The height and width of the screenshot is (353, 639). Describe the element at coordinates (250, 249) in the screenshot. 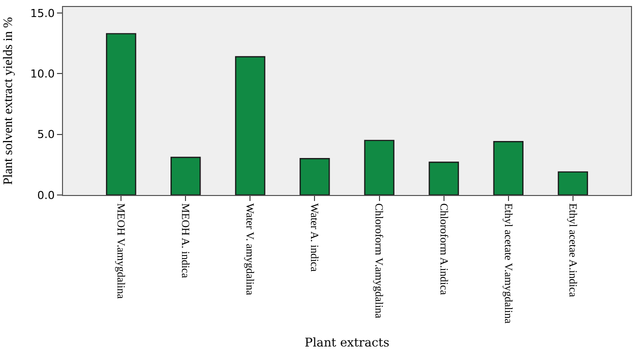

I see `x-tick-label: Water V. amygdalina` at that location.